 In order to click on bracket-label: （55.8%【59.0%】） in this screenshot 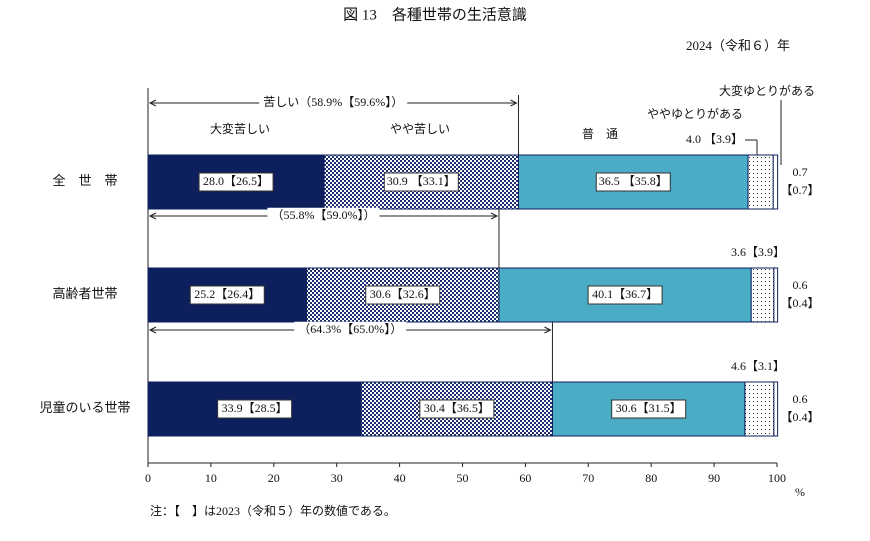, I will do `click(323, 215)`.